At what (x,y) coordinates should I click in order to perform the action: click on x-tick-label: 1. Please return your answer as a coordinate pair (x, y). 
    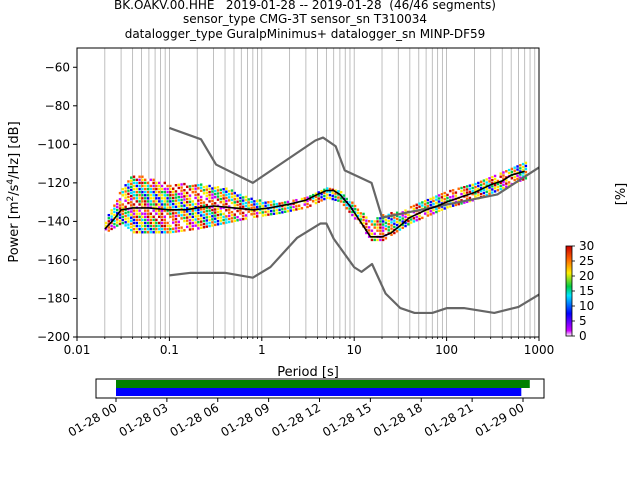
    Looking at the image, I should click on (262, 350).